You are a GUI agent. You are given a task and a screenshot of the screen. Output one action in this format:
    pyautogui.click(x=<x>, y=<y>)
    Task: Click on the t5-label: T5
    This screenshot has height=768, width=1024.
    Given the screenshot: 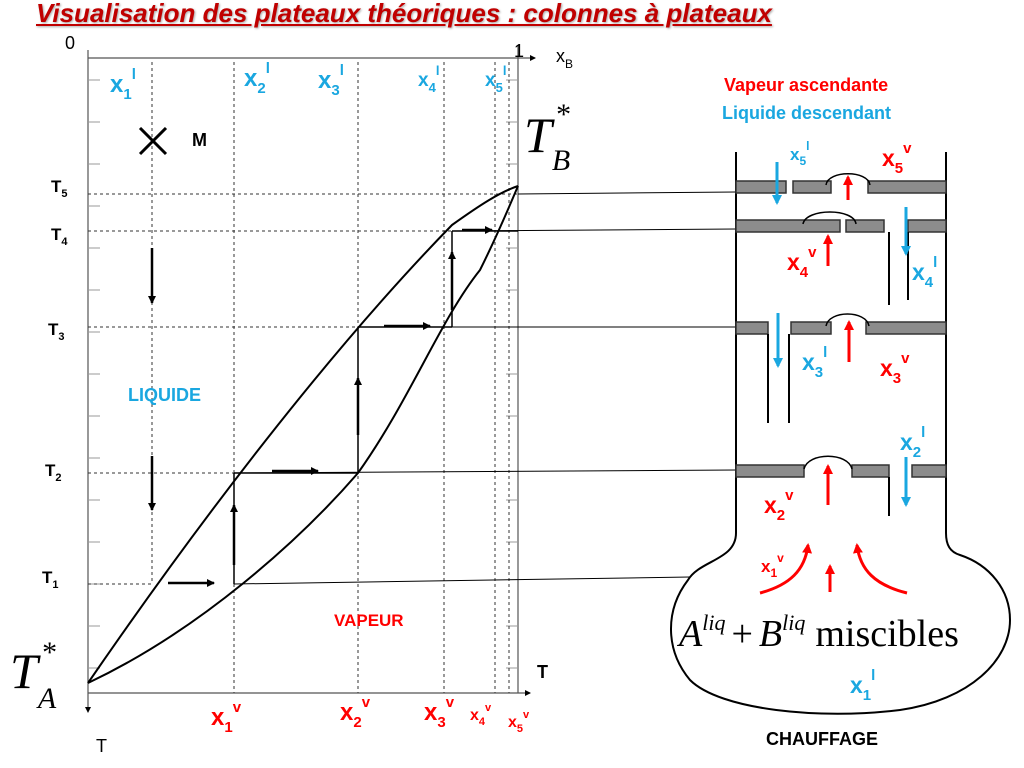 What is the action you would take?
    pyautogui.click(x=59, y=188)
    